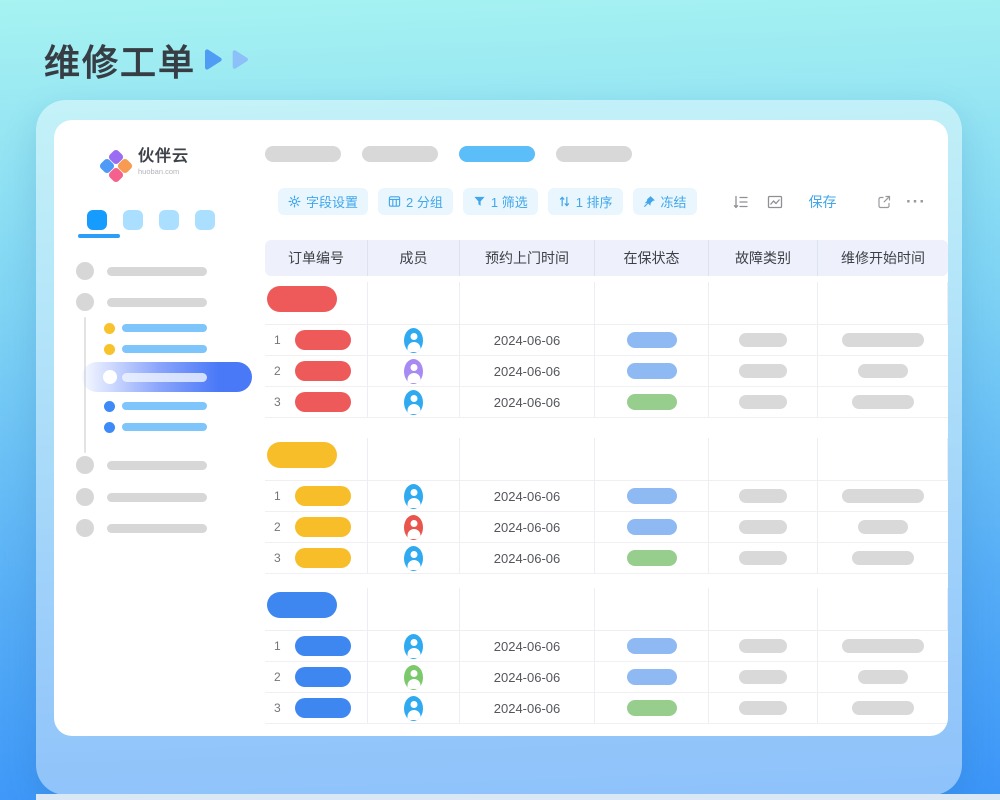 The width and height of the screenshot is (1000, 800). What do you see at coordinates (316, 496) in the screenshot?
I see `order-cell: 1` at bounding box center [316, 496].